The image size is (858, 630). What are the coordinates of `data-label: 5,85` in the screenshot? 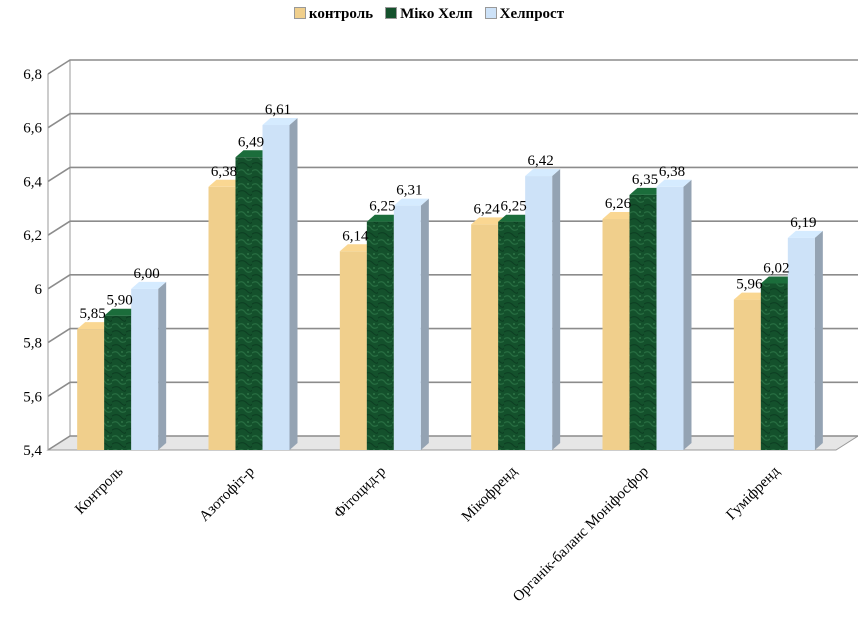 It's located at (93, 314).